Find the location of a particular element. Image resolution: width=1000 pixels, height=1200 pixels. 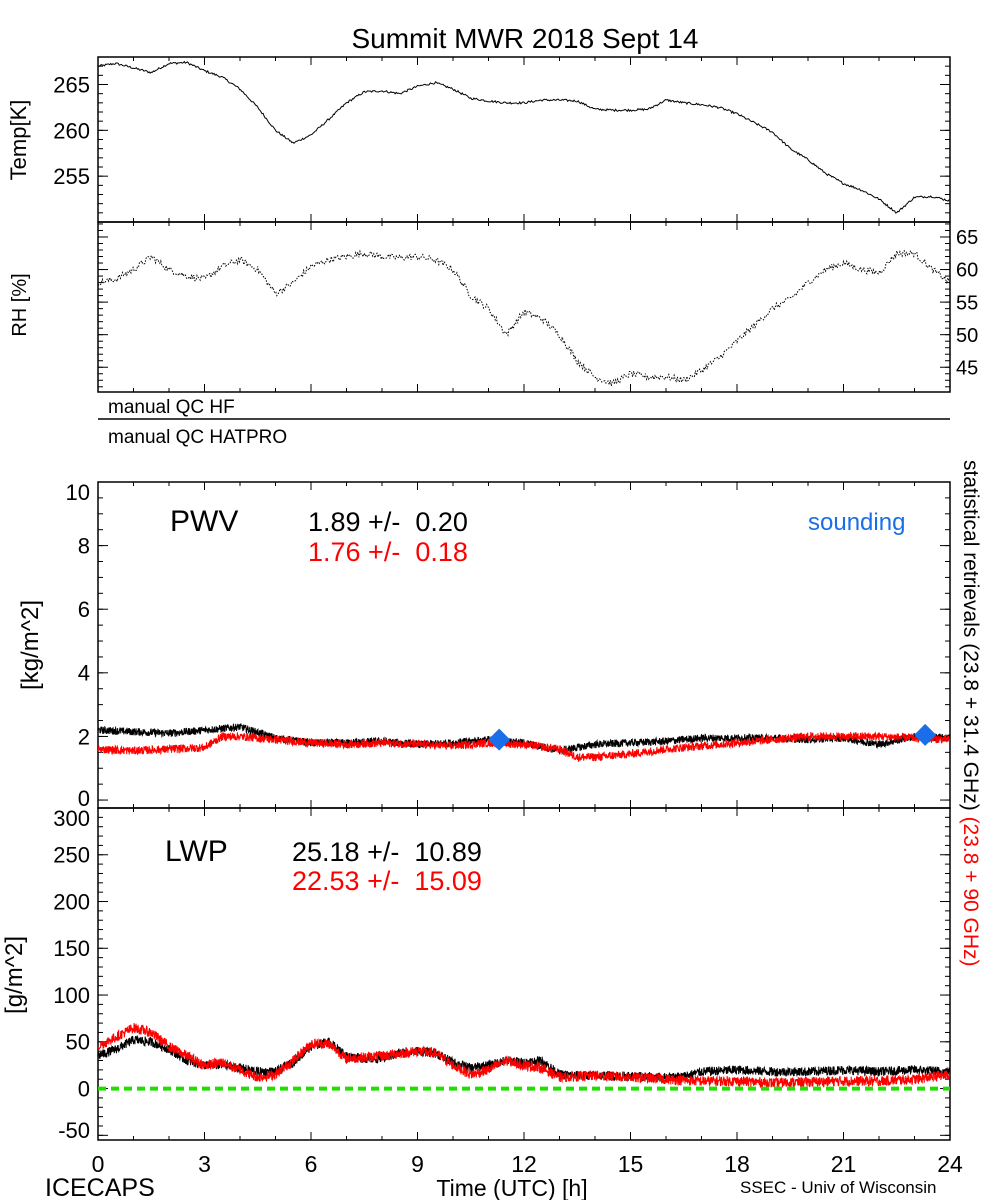

chart-title: Summit MWR 2018 Sept 14 is located at coordinates (524, 38).